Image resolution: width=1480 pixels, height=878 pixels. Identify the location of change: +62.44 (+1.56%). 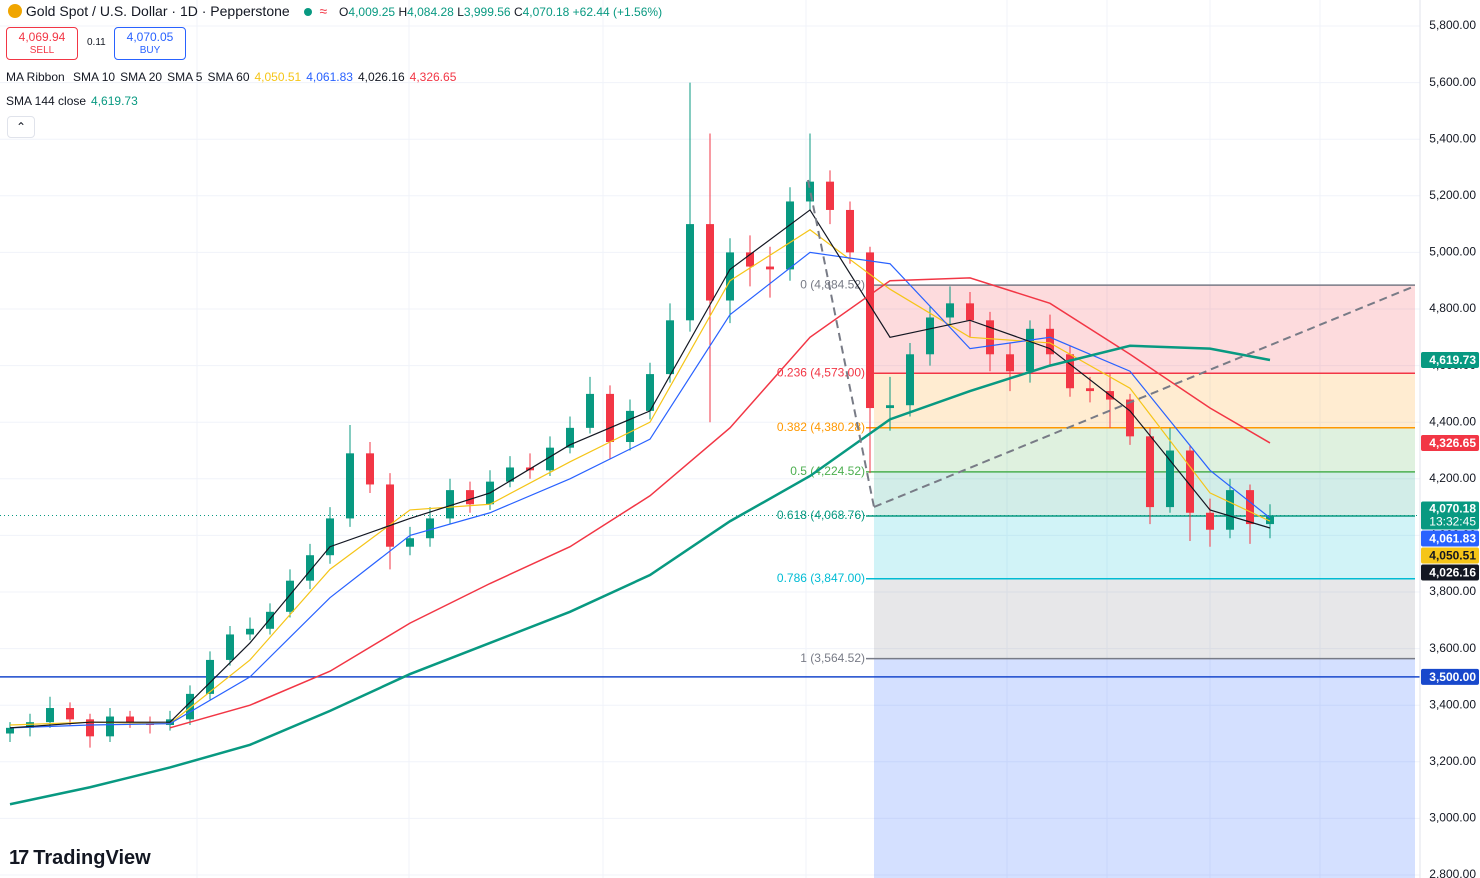
(617, 12).